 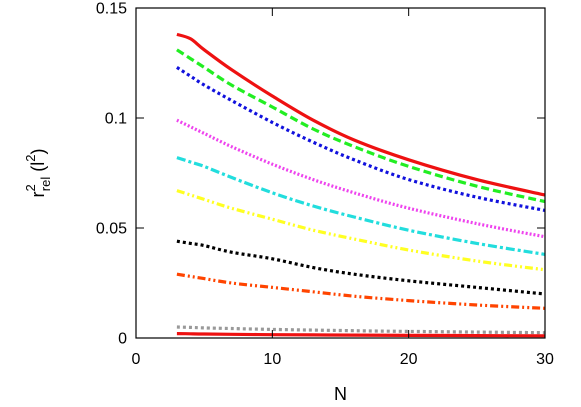 I want to click on y-label-sub: rel, so click(x=45, y=184).